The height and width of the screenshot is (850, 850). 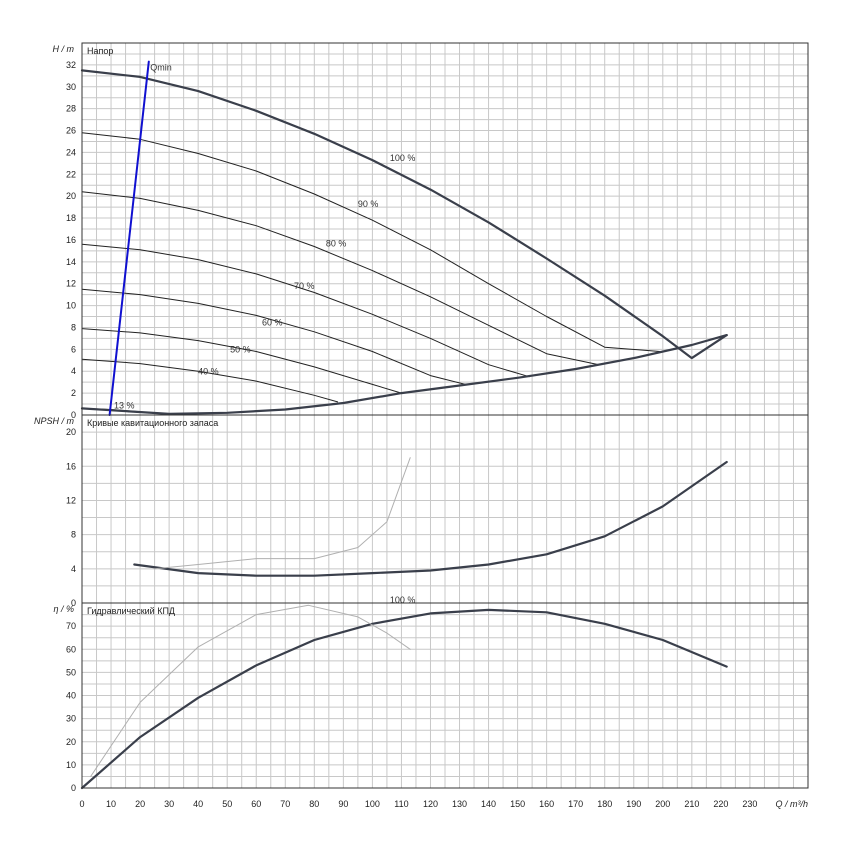 What do you see at coordinates (152, 423) in the screenshot?
I see `panel-title: Кривые кавитационного запаса` at bounding box center [152, 423].